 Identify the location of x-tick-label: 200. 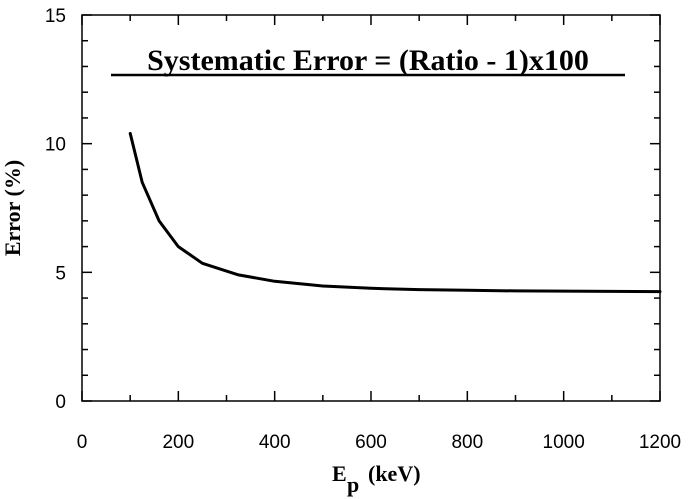
(178, 442).